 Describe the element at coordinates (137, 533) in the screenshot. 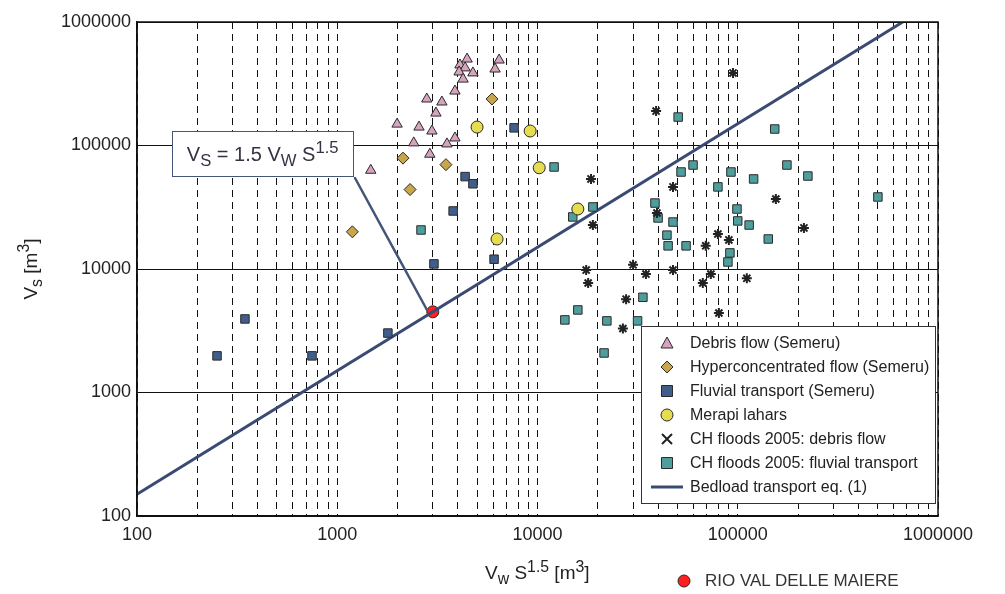

I see `x-tick-label: 100` at that location.